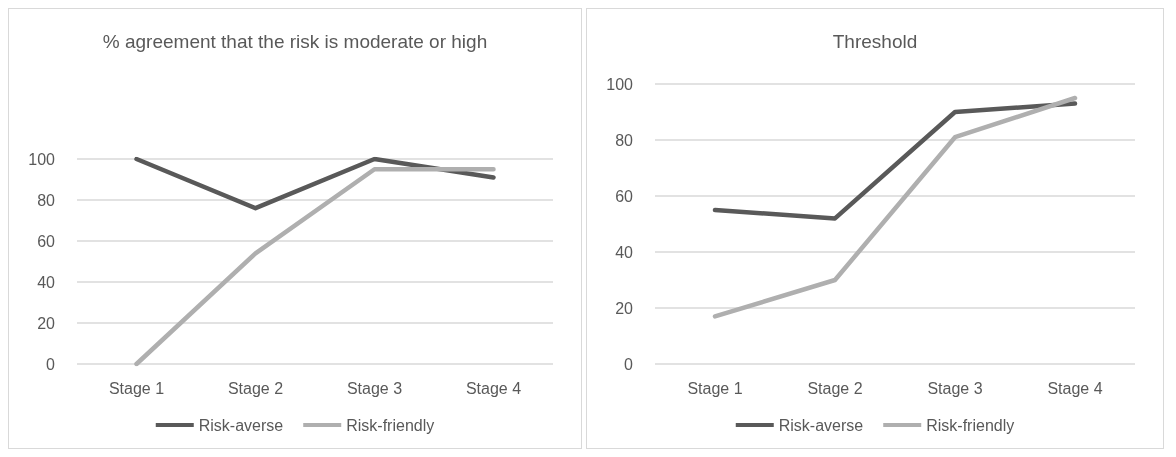 The width and height of the screenshot is (1176, 457). Describe the element at coordinates (295, 41) in the screenshot. I see `chart-title: % agreement that the risk is moderate or high` at that location.